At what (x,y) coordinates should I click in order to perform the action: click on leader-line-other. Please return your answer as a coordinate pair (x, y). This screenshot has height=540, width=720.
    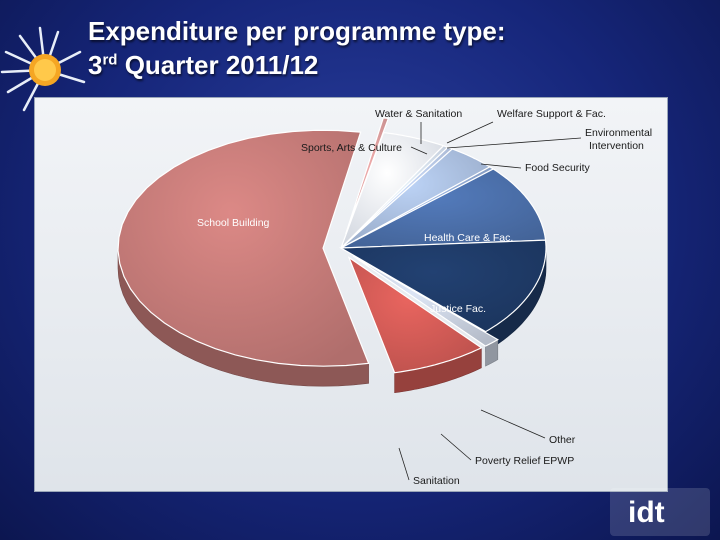
    Looking at the image, I should click on (513, 424).